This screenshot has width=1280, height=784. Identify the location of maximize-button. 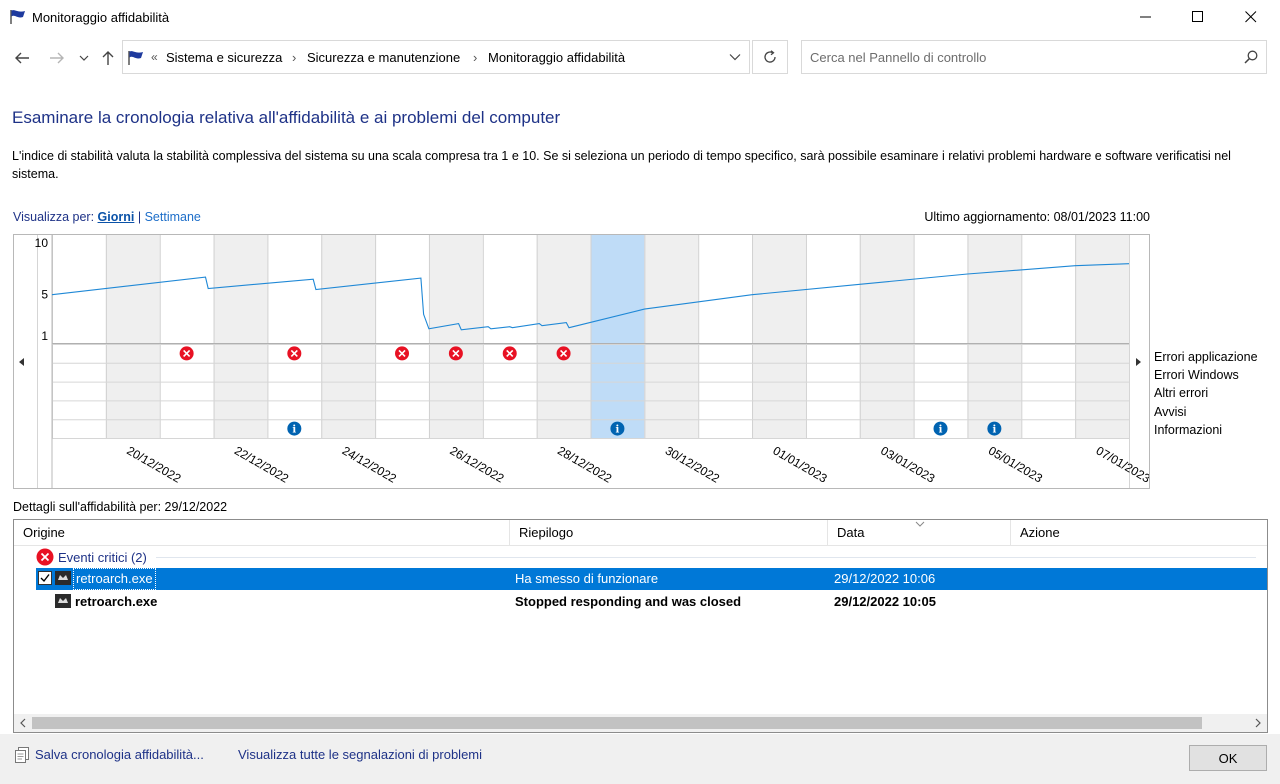
(1198, 17).